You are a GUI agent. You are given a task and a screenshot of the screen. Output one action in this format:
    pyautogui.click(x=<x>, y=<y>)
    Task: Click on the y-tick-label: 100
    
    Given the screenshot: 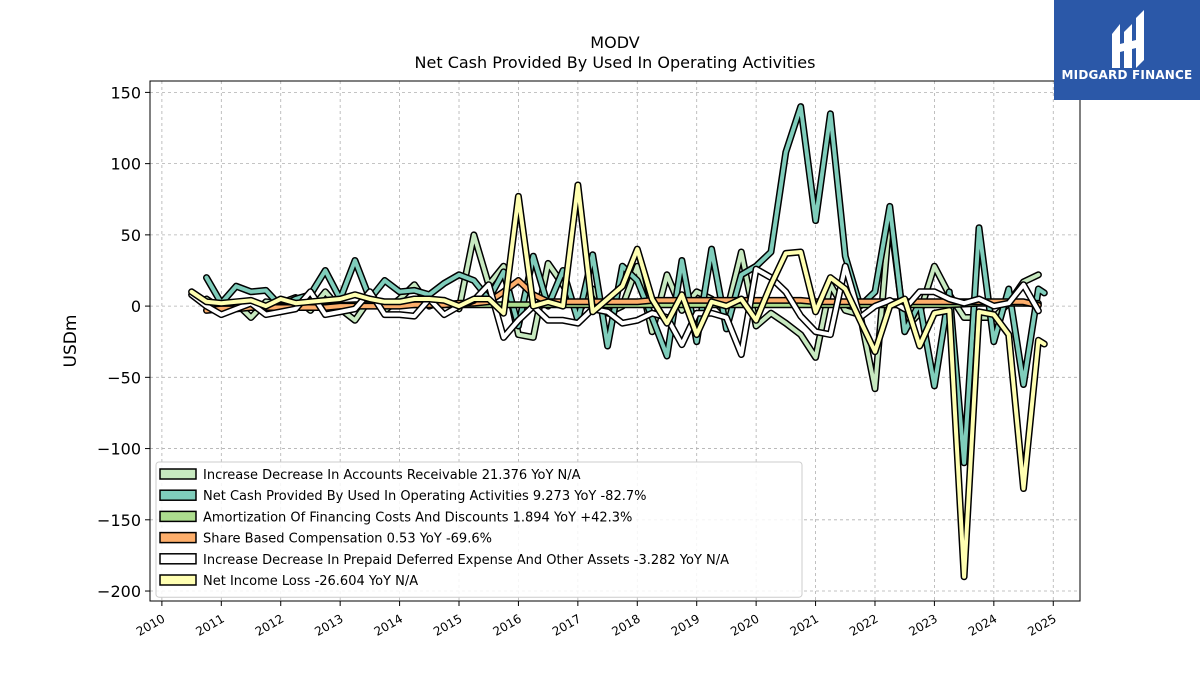 What is the action you would take?
    pyautogui.click(x=125, y=164)
    